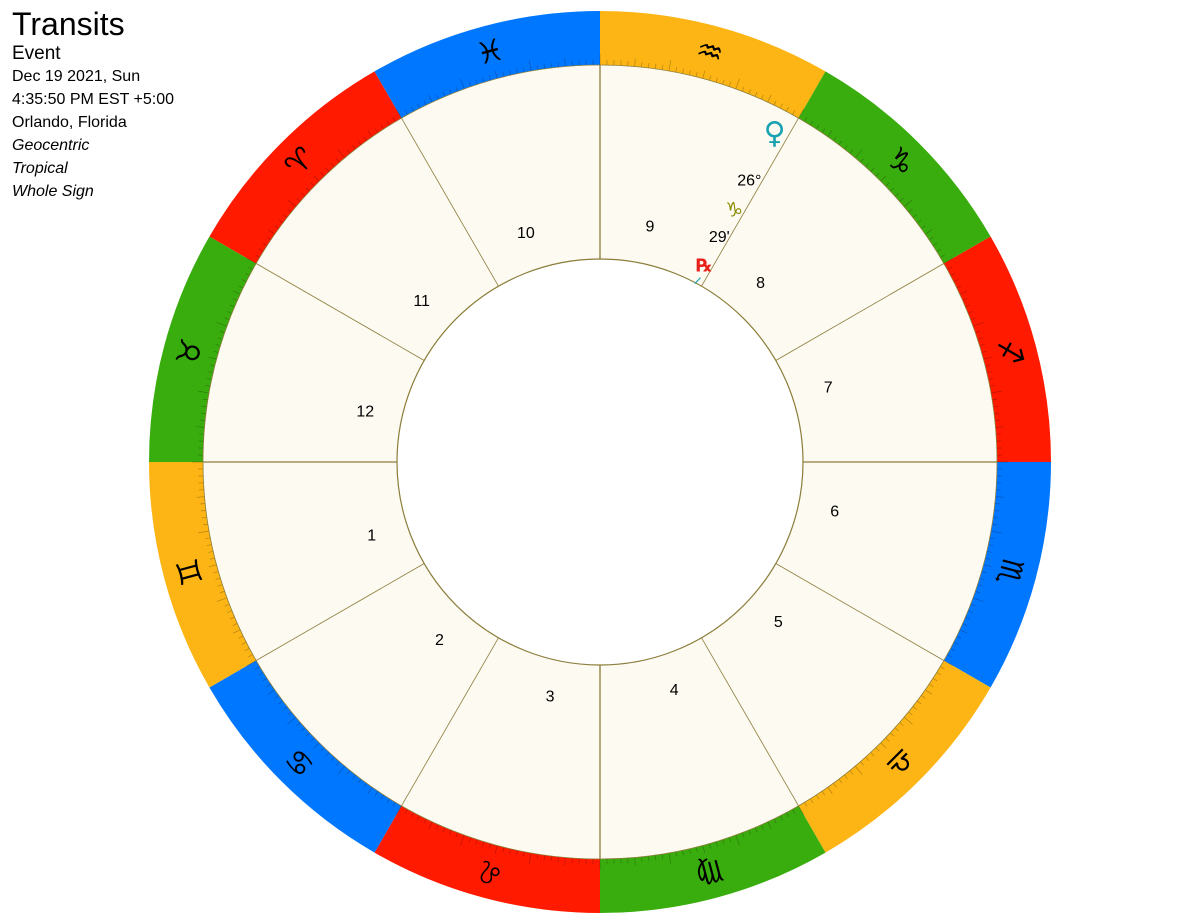 The height and width of the screenshot is (924, 1200). What do you see at coordinates (450, 722) in the screenshot?
I see `house-cusp-line` at bounding box center [450, 722].